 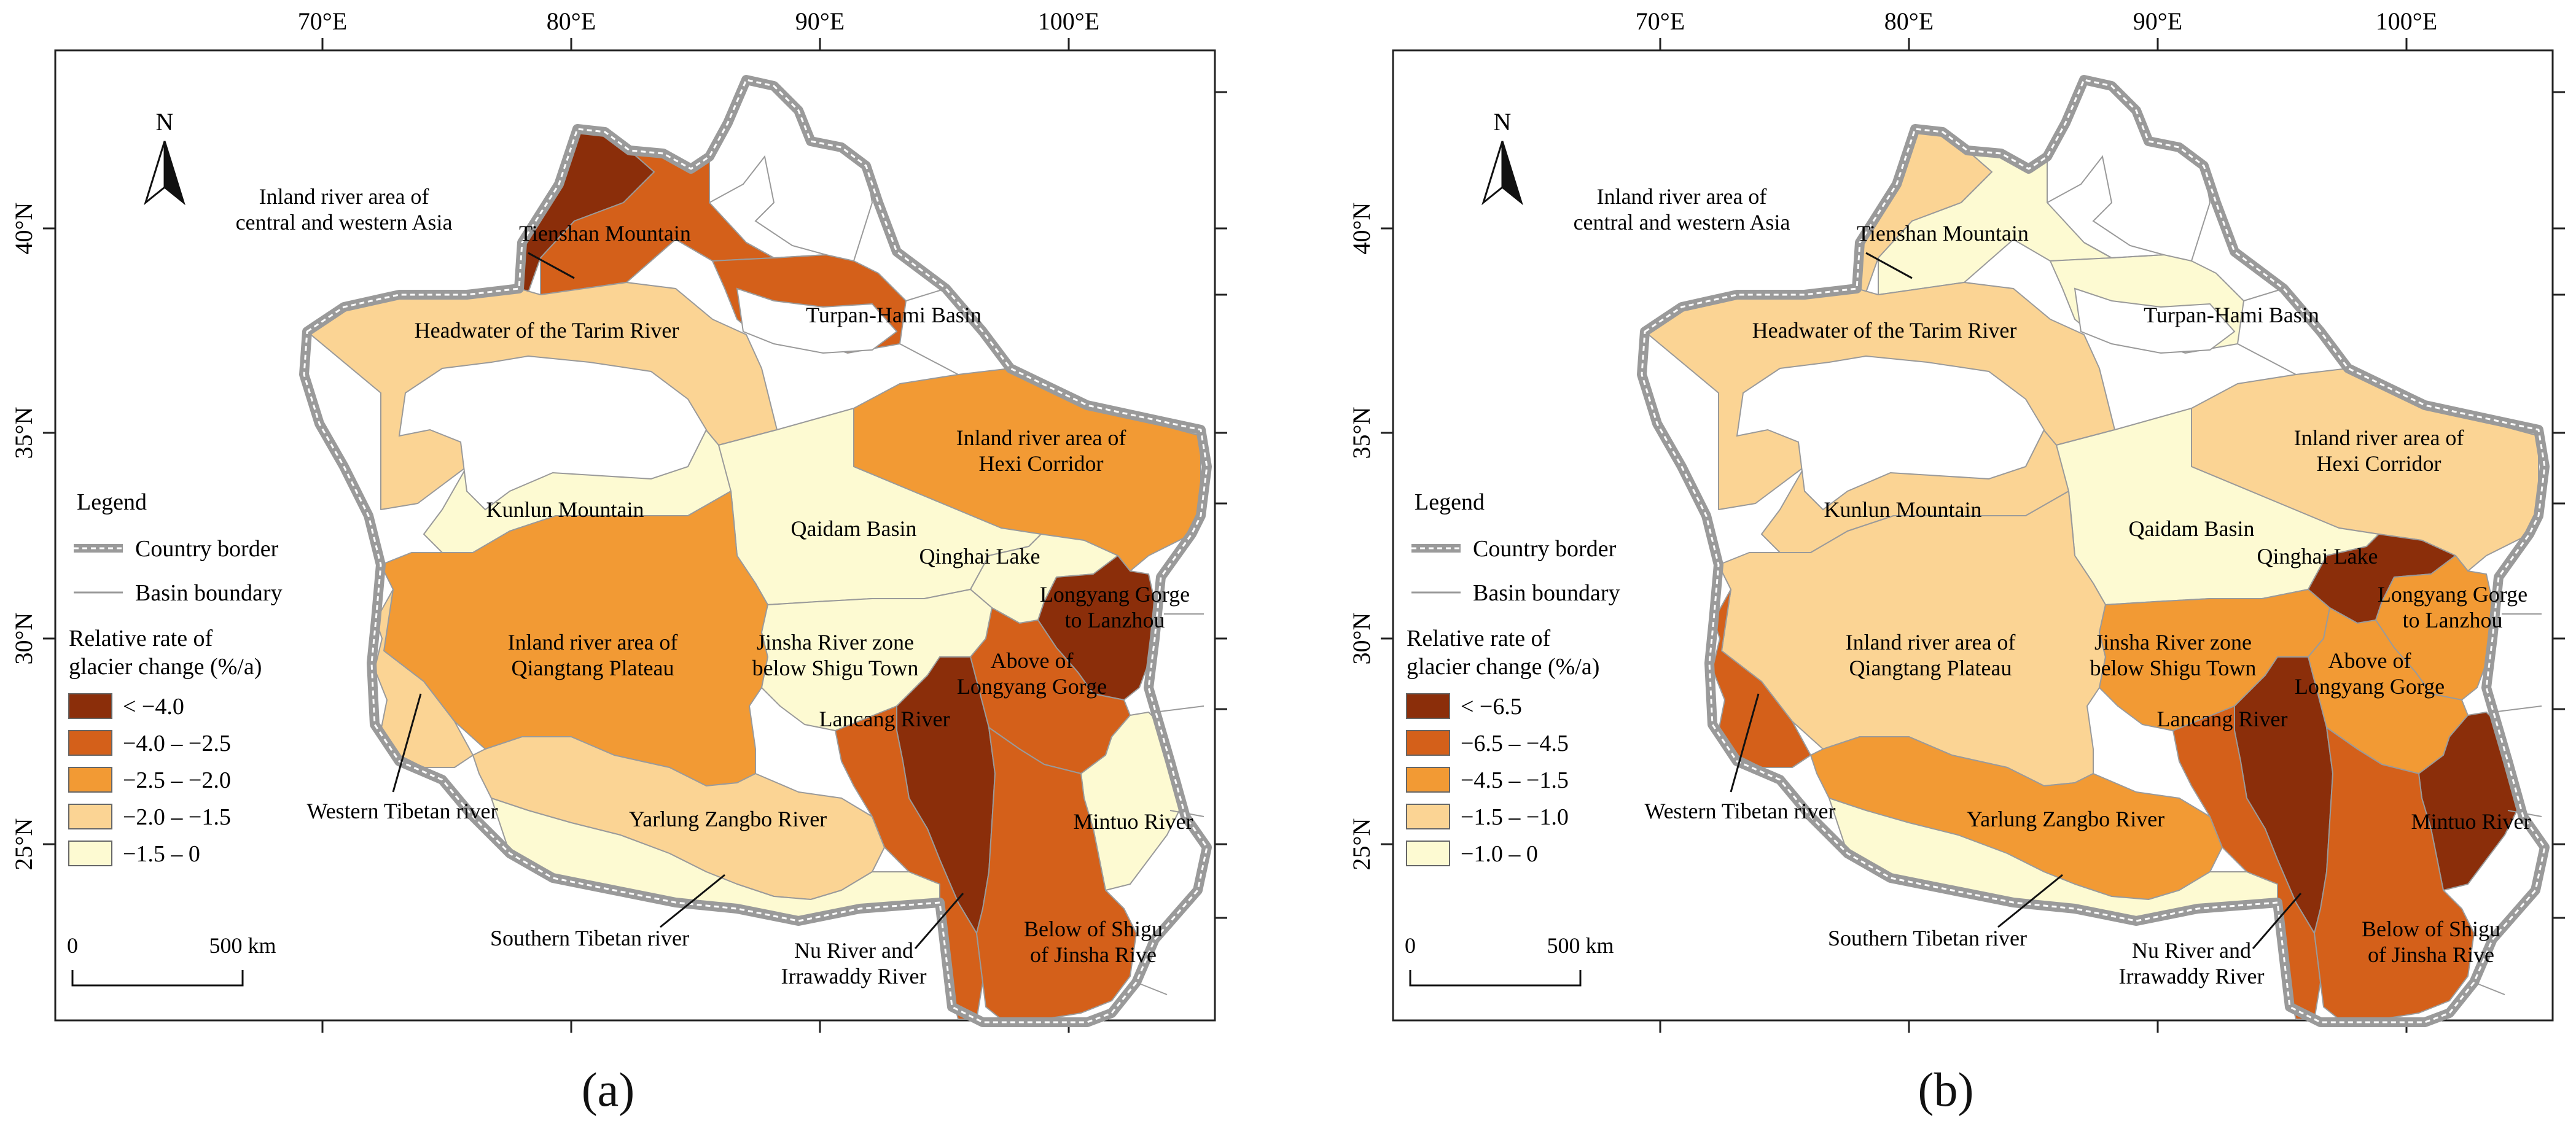 I want to click on legend-rate-title: Relative rate of glacier change (%/a), so click(x=165, y=653).